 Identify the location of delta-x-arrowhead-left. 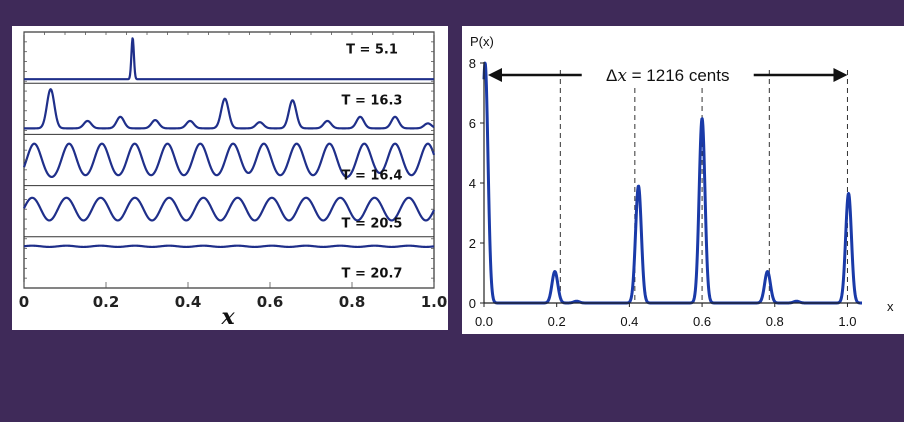
(495, 75).